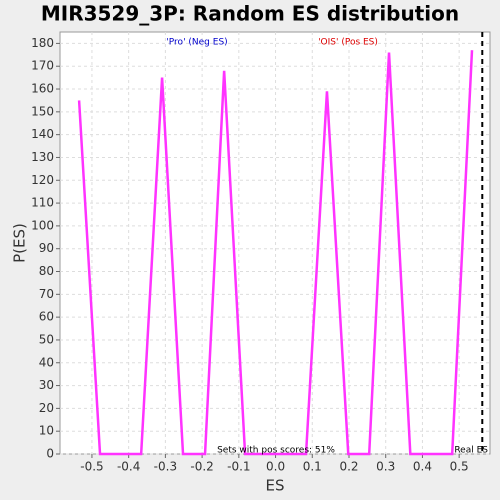 The width and height of the screenshot is (500, 500). Describe the element at coordinates (471, 451) in the screenshot. I see `real-es-label: Real ES` at that location.